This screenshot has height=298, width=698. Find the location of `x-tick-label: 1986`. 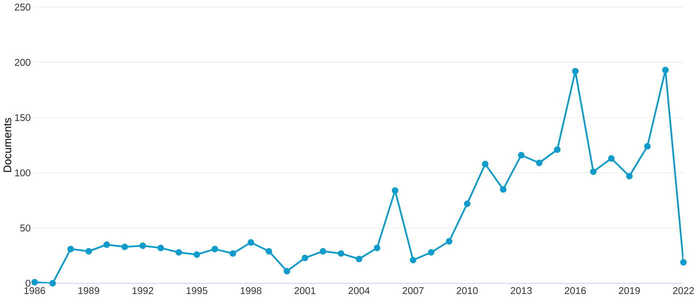

x-tick-label: 1986 is located at coordinates (35, 290).